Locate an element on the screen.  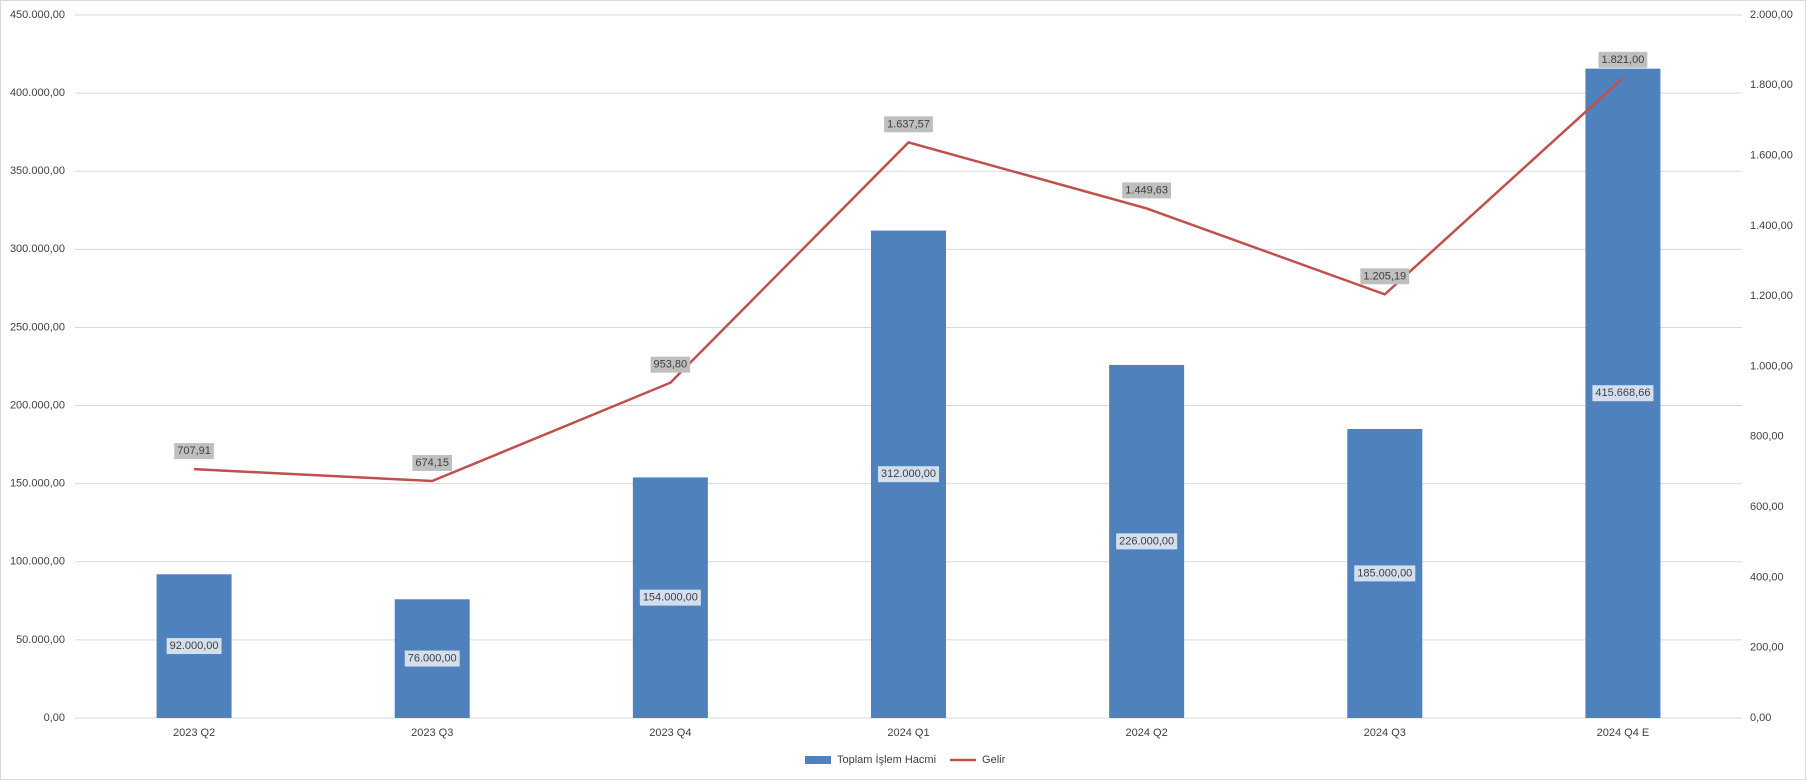
data-label: 707,91 is located at coordinates (194, 451).